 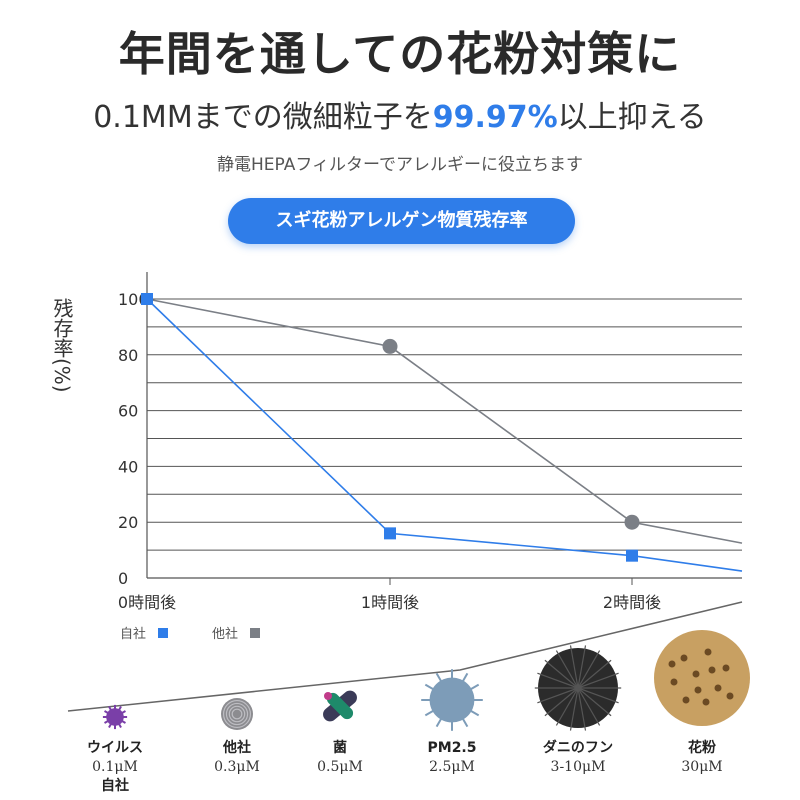 I want to click on pm25-icon, so click(x=452, y=700).